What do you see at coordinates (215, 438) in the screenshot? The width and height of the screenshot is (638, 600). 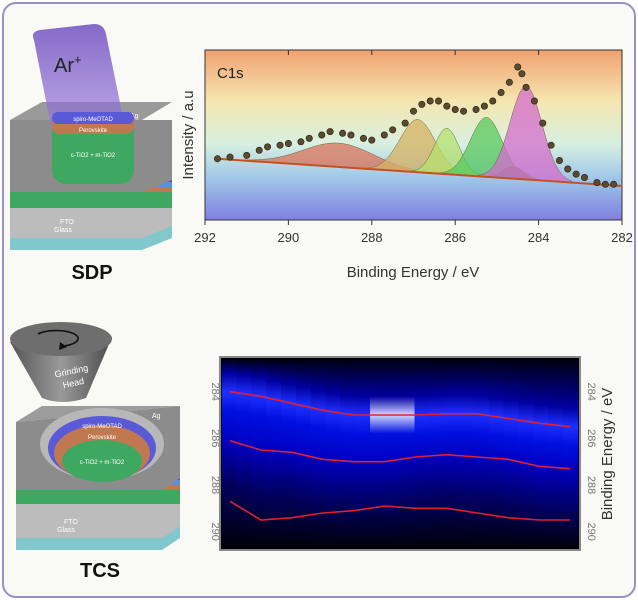 I see `y-tick-label-left: 286` at bounding box center [215, 438].